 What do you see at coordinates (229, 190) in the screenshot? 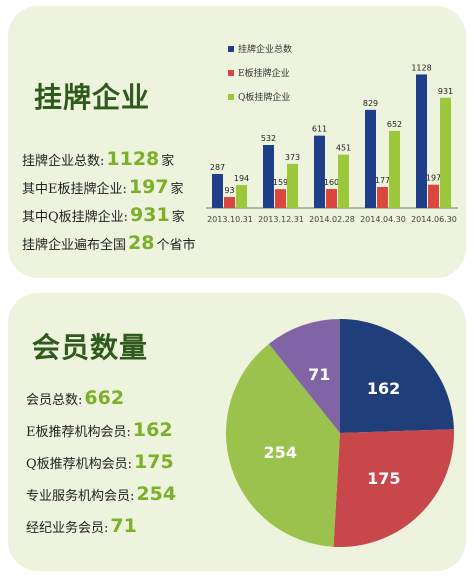
I see `data-label: 93` at bounding box center [229, 190].